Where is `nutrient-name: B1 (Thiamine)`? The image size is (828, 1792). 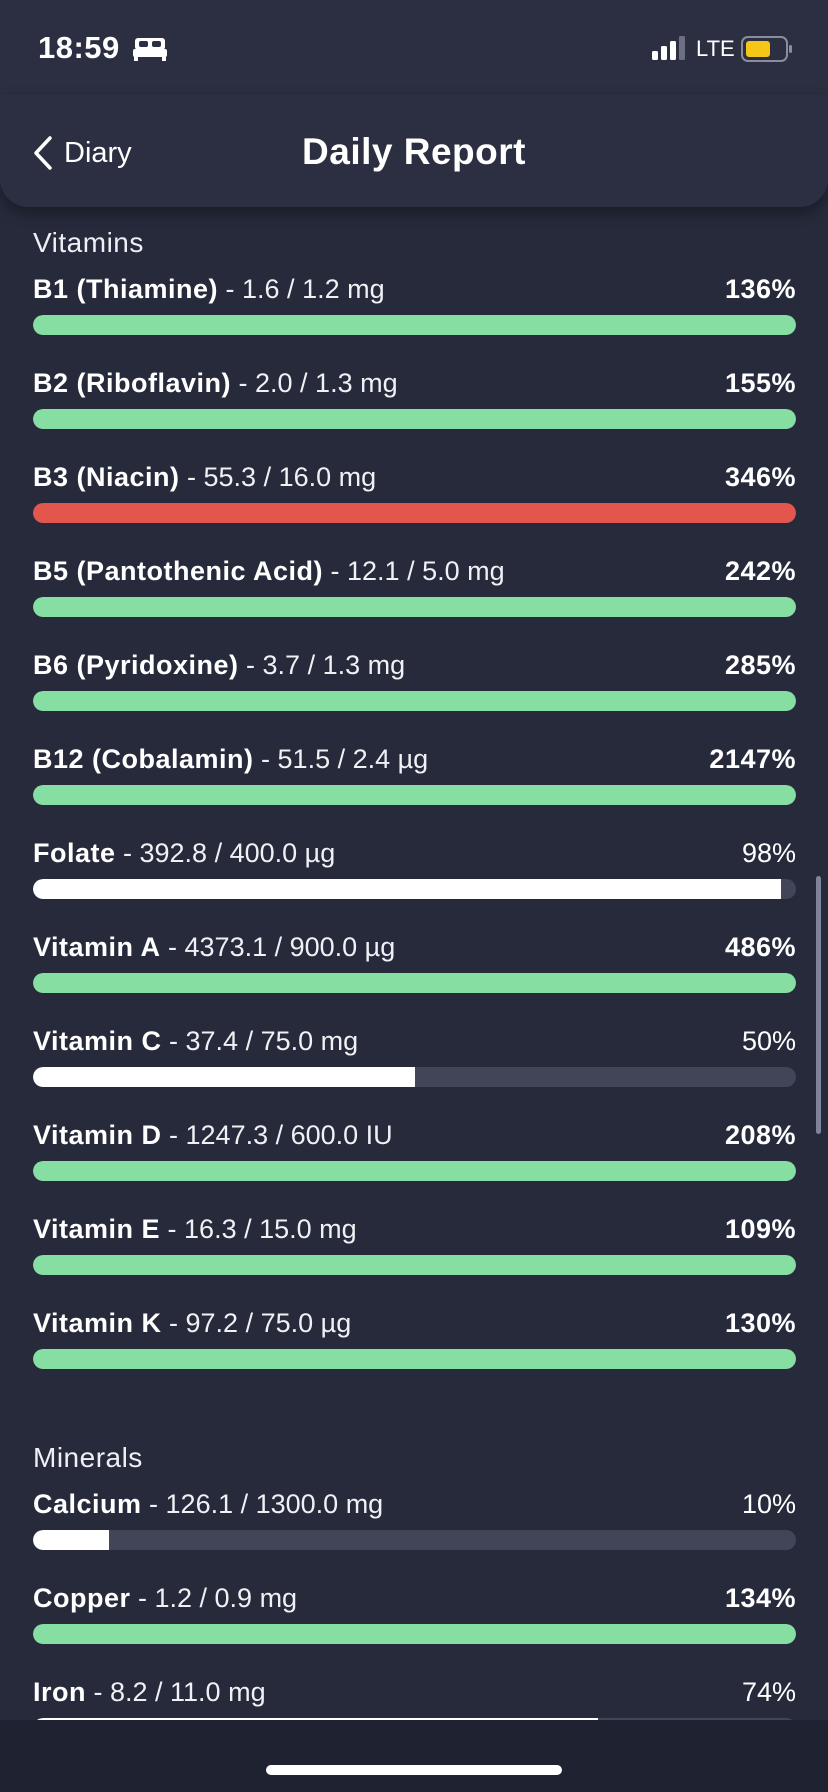
nutrient-name: B1 (Thiamine) is located at coordinates (126, 289).